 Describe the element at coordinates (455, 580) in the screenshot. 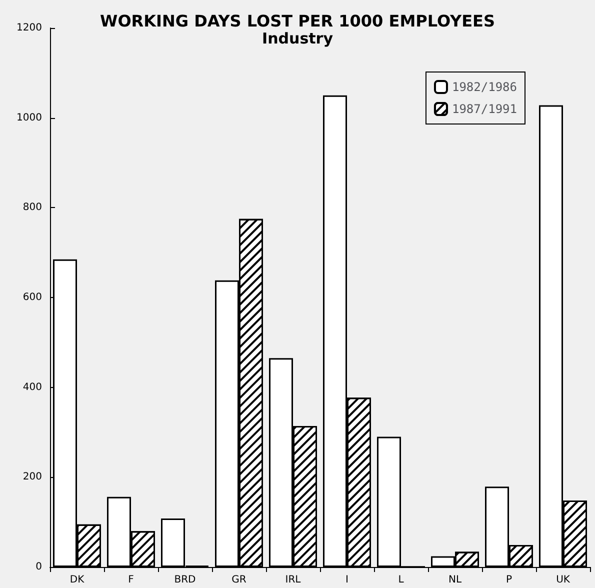

I see `x-tick-label: NL` at that location.